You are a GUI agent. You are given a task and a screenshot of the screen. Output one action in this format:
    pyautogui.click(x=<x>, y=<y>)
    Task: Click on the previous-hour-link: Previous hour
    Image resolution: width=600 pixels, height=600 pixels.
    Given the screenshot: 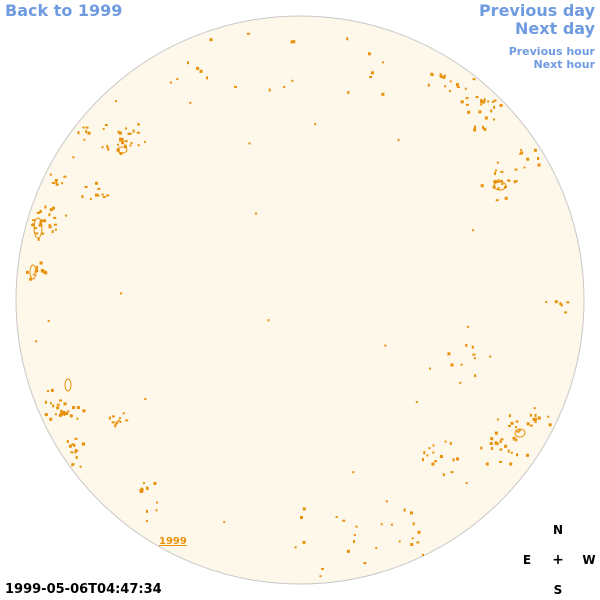 What is the action you would take?
    pyautogui.click(x=551, y=51)
    